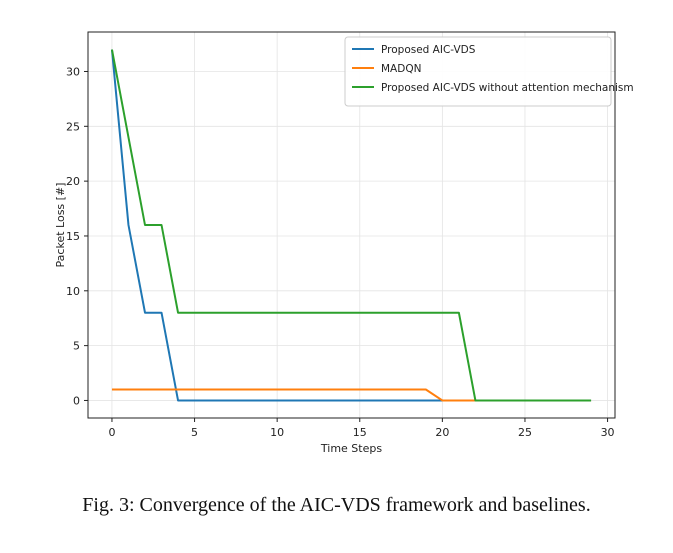 The width and height of the screenshot is (673, 553). I want to click on x-tick-label: 5, so click(194, 432).